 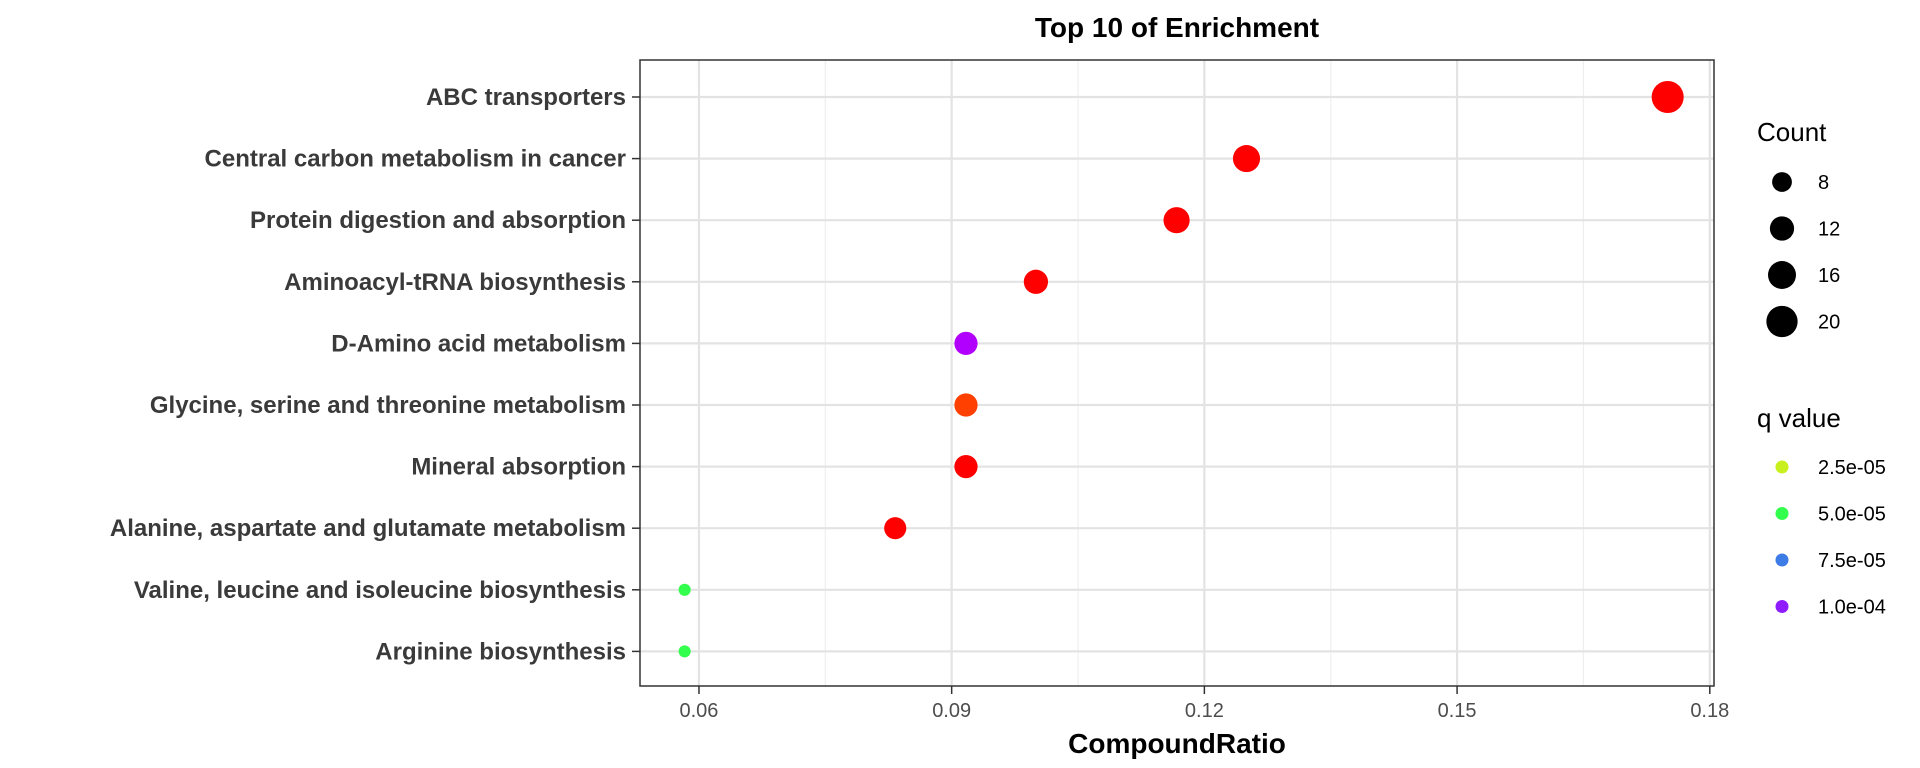 What do you see at coordinates (1829, 276) in the screenshot?
I see `legend-count-label: 16` at bounding box center [1829, 276].